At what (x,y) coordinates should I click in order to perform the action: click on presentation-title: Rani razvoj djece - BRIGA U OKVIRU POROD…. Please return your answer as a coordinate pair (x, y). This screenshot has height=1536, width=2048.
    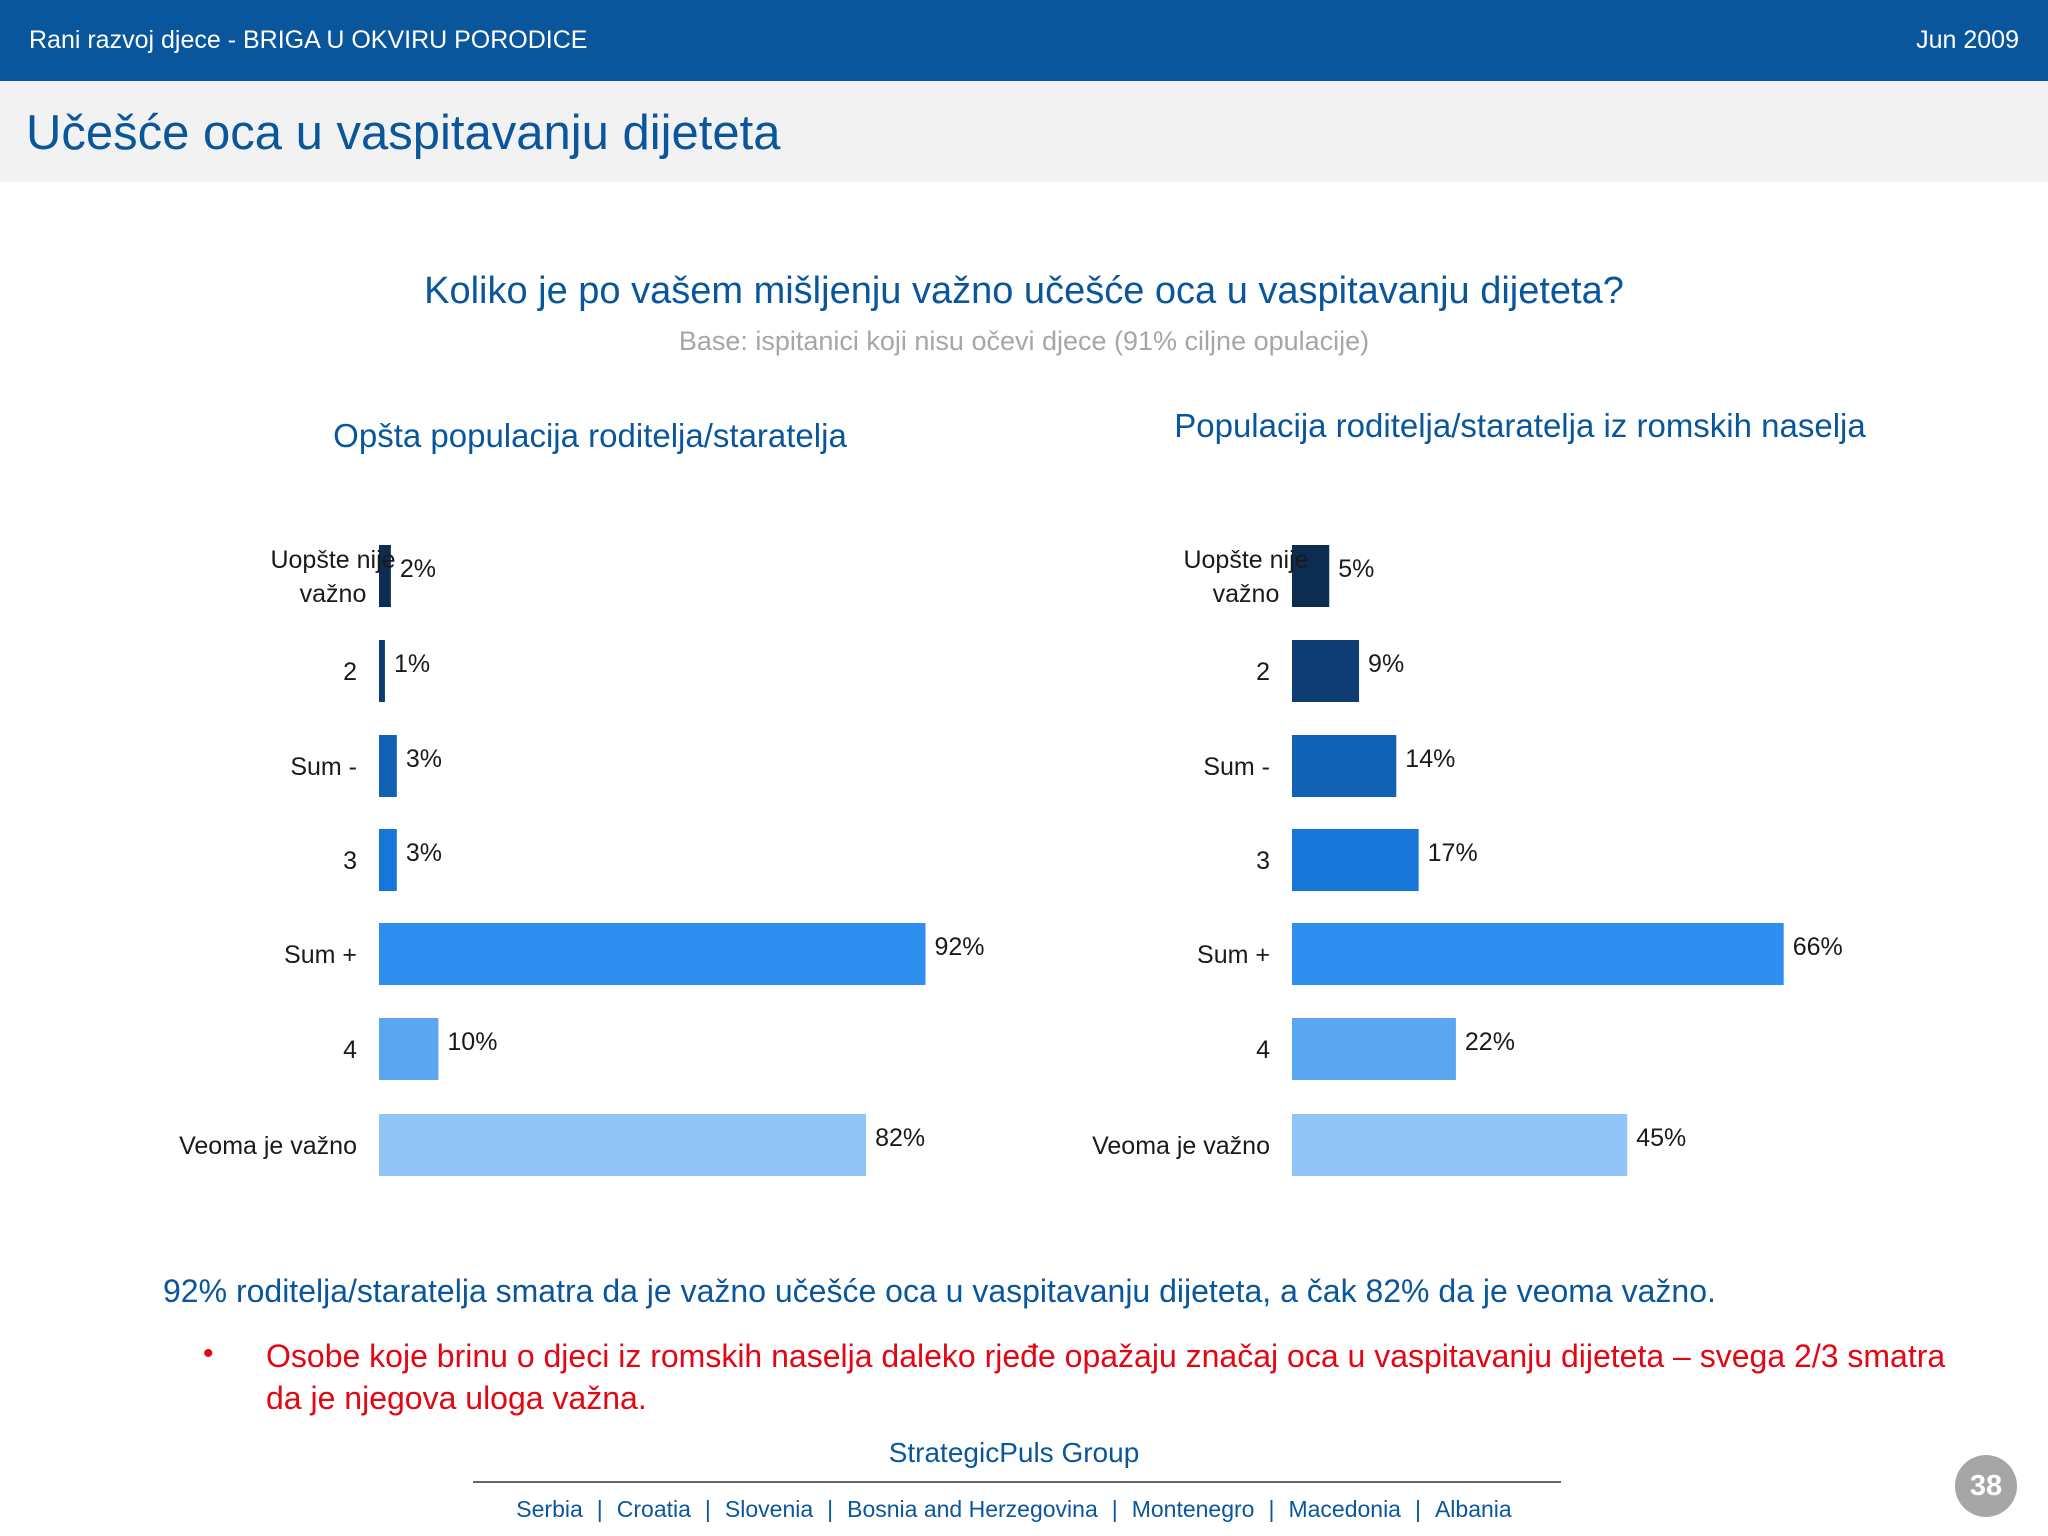
    Looking at the image, I should click on (308, 40).